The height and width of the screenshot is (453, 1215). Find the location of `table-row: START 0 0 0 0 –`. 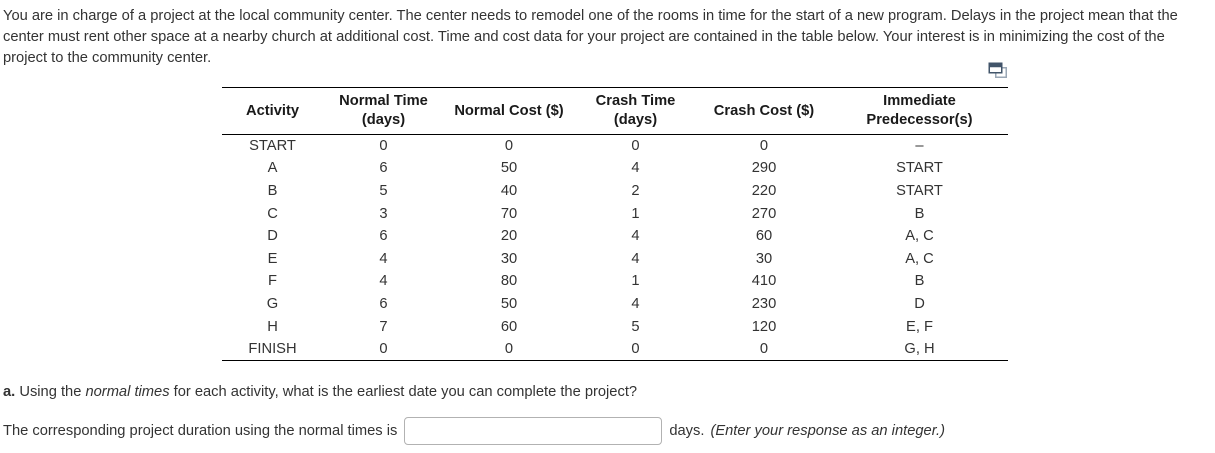

table-row: START 0 0 0 0 – is located at coordinates (615, 146).